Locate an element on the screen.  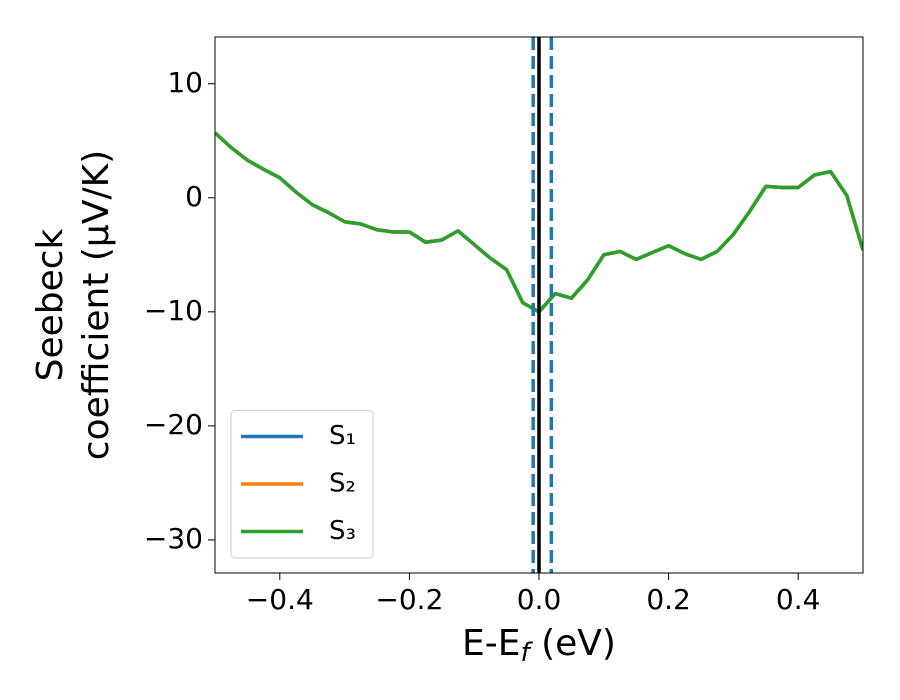
y-tick-label: −30 is located at coordinates (173, 538).